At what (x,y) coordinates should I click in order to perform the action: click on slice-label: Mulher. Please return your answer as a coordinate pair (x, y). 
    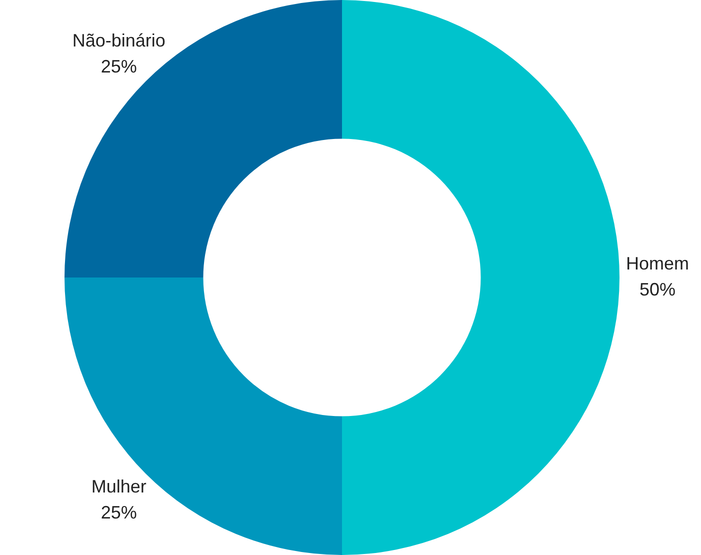
    Looking at the image, I should click on (118, 486).